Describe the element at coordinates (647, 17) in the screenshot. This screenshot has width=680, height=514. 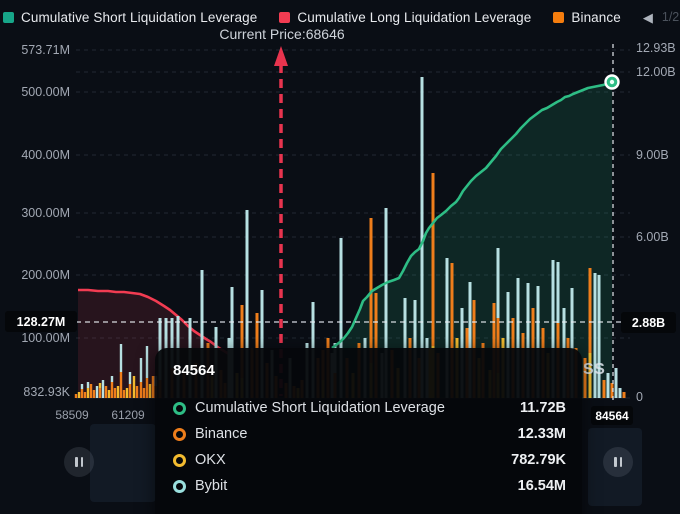
I see `pager-prev-icon: ◀` at that location.